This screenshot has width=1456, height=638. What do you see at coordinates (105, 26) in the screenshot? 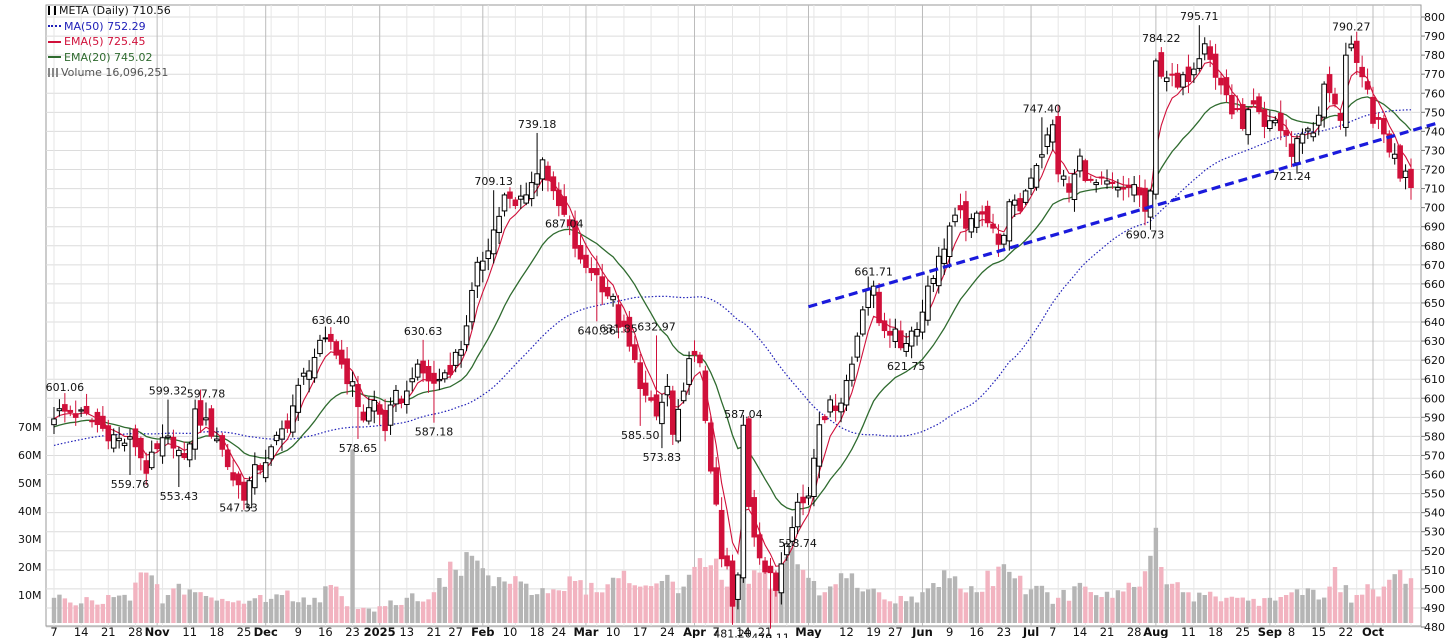
I see `legend-ma50-label: MA(50) 752.29` at bounding box center [105, 26].